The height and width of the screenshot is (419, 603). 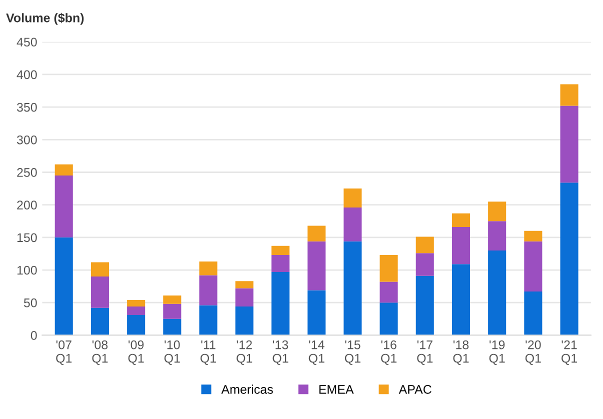 I want to click on y-tick-label: 100, so click(x=27, y=270).